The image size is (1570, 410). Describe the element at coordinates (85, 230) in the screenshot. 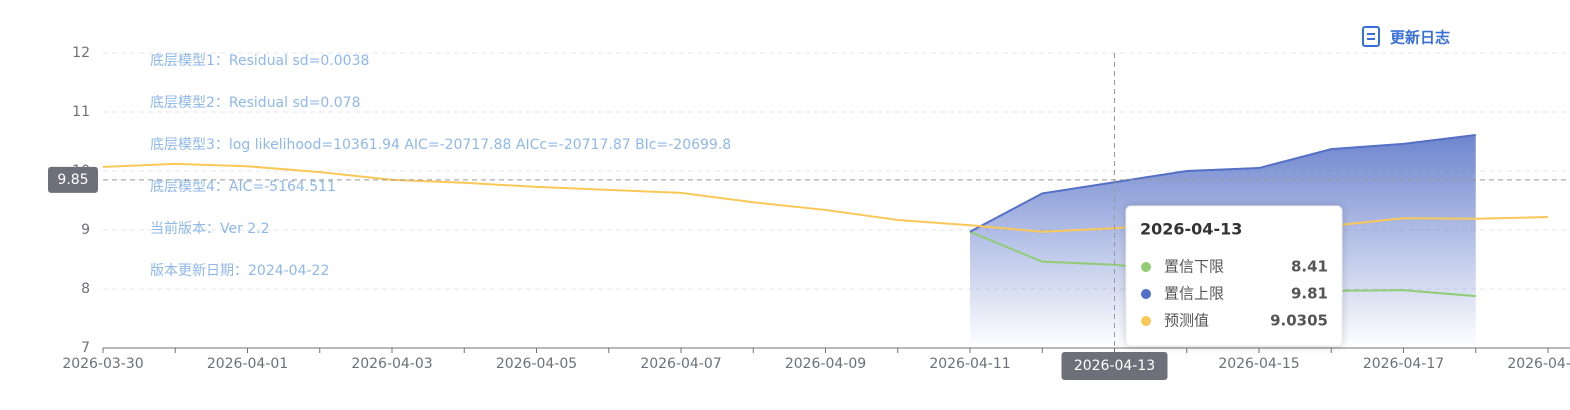

I see `y-tick-label: 9` at that location.